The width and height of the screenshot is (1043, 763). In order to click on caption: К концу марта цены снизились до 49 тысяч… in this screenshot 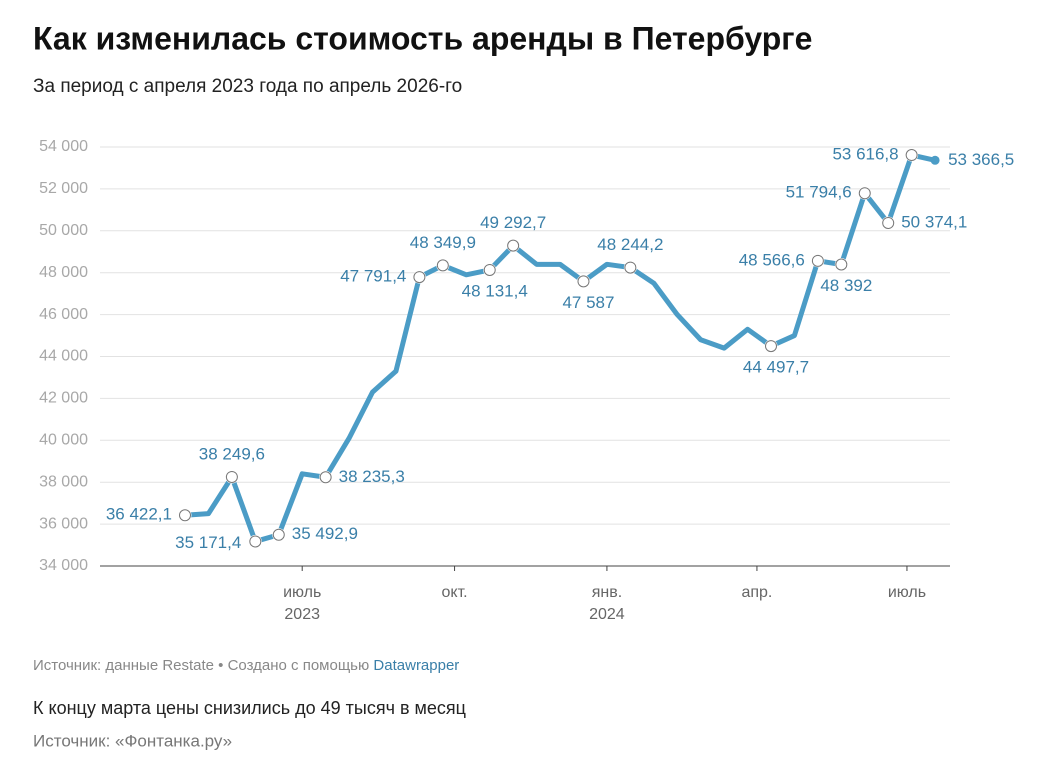, I will do `click(249, 708)`.